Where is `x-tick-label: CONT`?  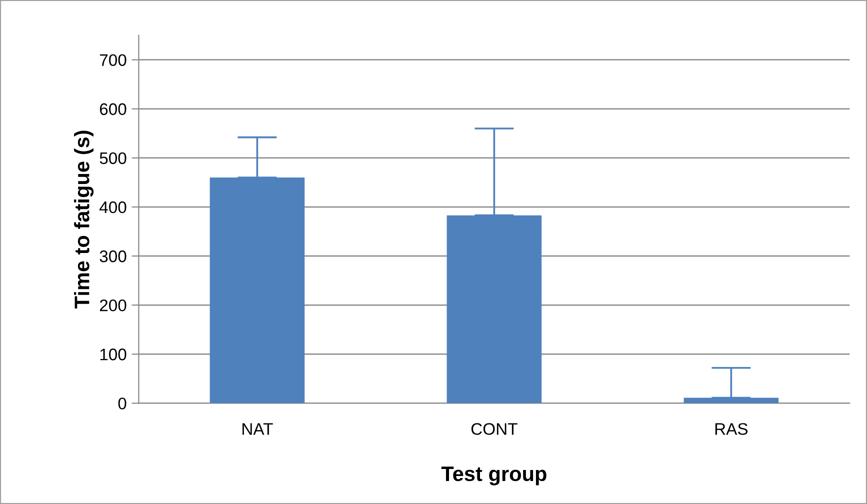
x-tick-label: CONT is located at coordinates (494, 429).